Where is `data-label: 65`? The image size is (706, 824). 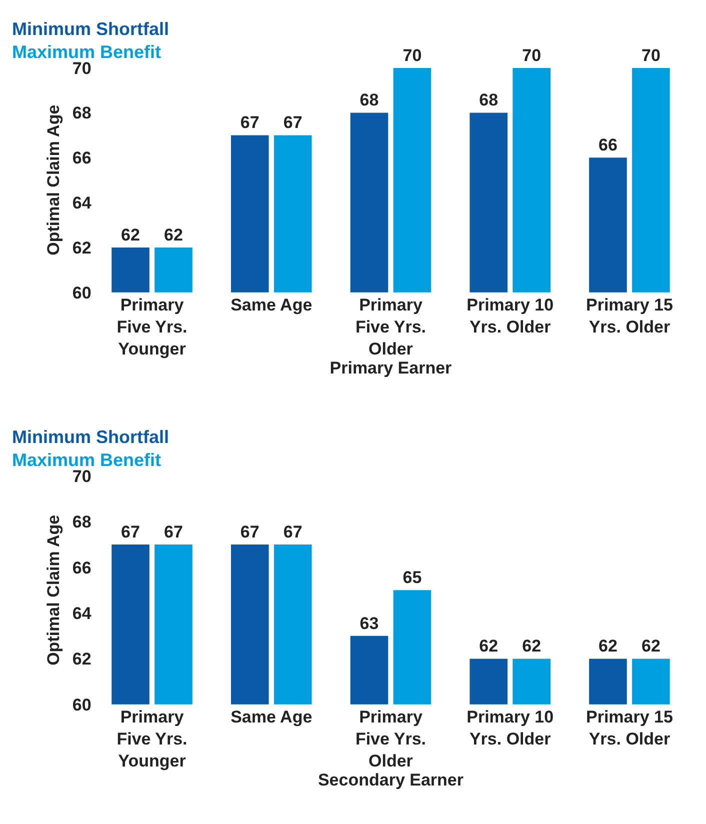 data-label: 65 is located at coordinates (412, 578).